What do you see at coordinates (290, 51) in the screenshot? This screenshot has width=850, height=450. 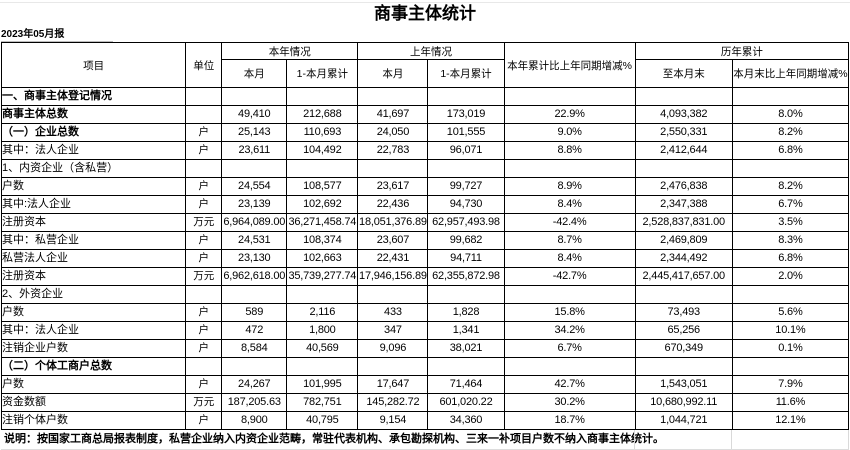 I see `col-header-this-year: 本年情况` at bounding box center [290, 51].